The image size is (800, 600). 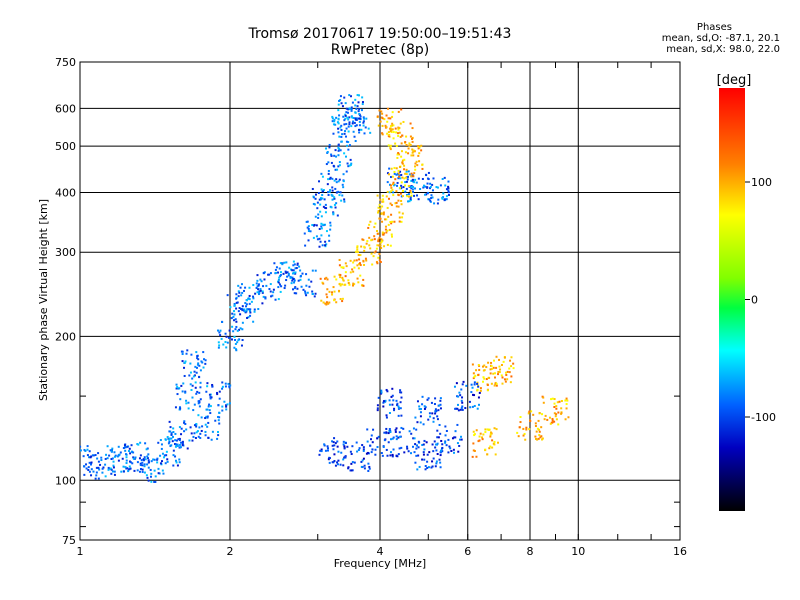 What do you see at coordinates (530, 551) in the screenshot?
I see `x-tick-label: 8` at bounding box center [530, 551].